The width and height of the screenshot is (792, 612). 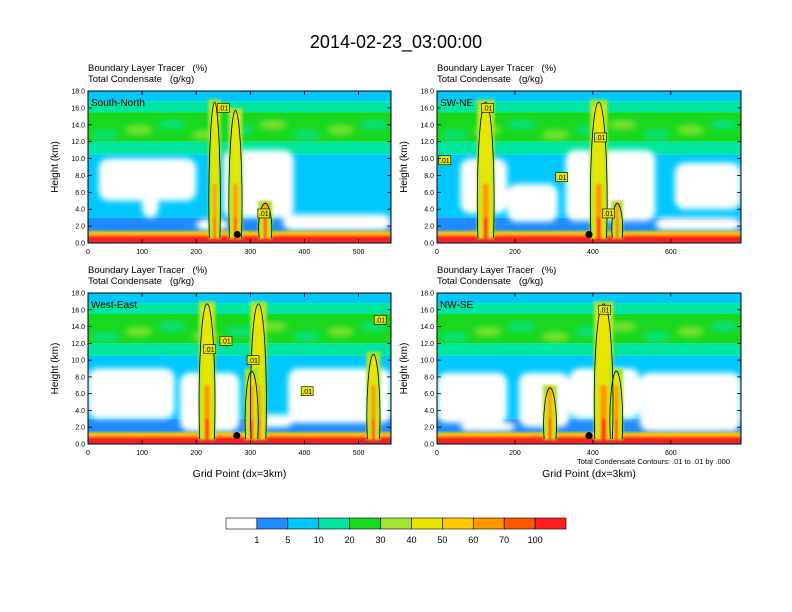 What do you see at coordinates (78, 327) in the screenshot?
I see `y-tick-label: 14.0` at bounding box center [78, 327].